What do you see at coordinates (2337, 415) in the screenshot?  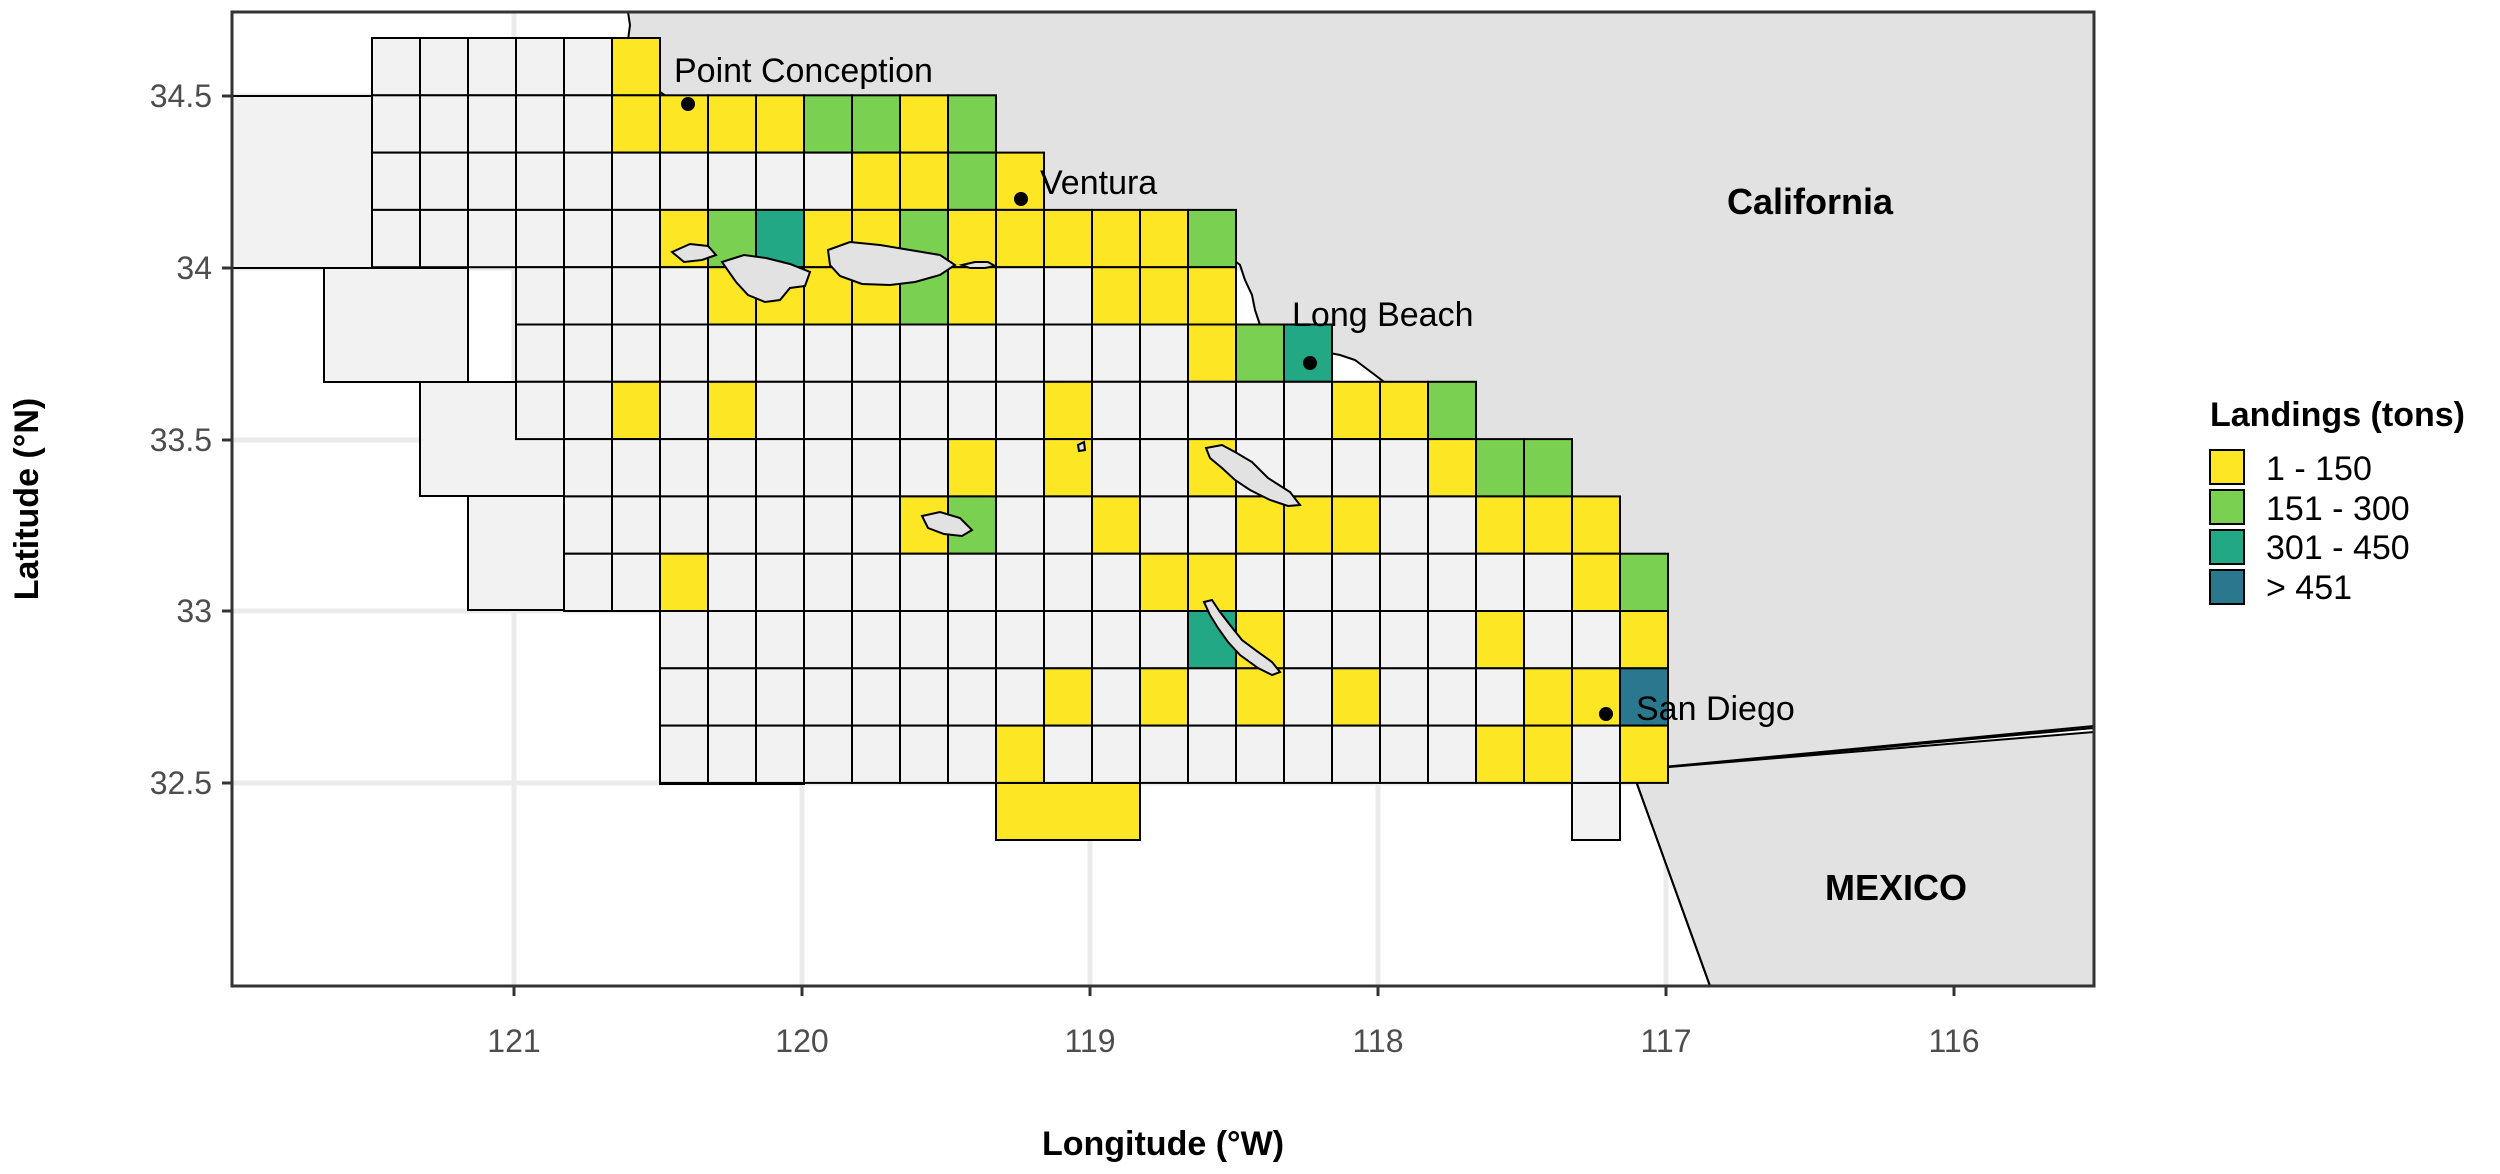 I see `legend-title: Landings (tons)` at bounding box center [2337, 415].